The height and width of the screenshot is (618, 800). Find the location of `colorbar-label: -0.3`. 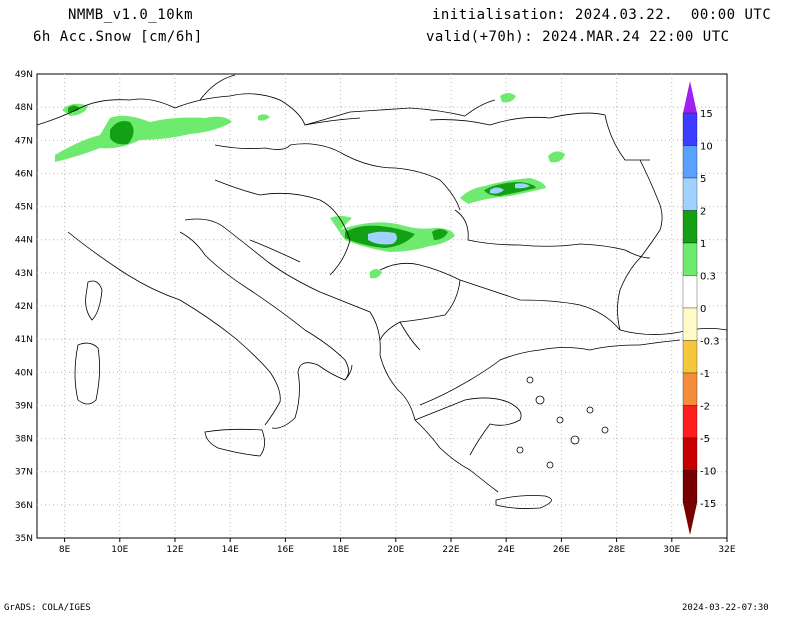

colorbar-label: -0.3 is located at coordinates (710, 342).